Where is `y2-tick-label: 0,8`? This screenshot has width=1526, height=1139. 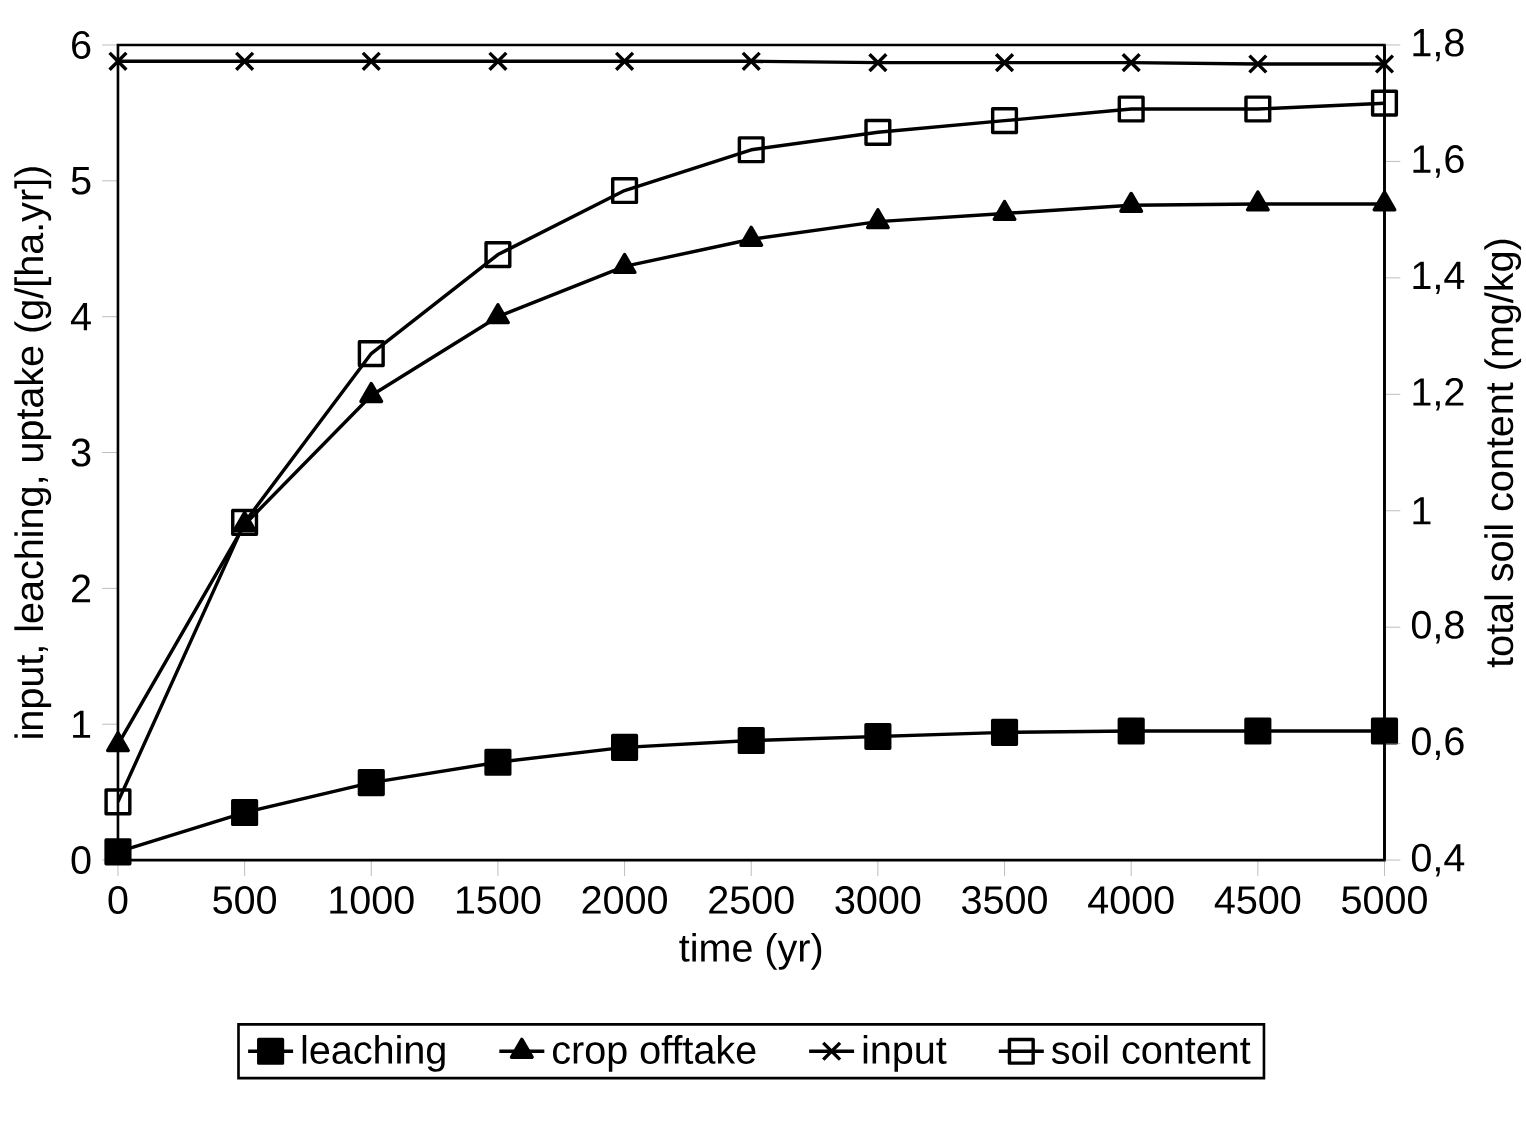
y2-tick-label: 0,8 is located at coordinates (1437, 627).